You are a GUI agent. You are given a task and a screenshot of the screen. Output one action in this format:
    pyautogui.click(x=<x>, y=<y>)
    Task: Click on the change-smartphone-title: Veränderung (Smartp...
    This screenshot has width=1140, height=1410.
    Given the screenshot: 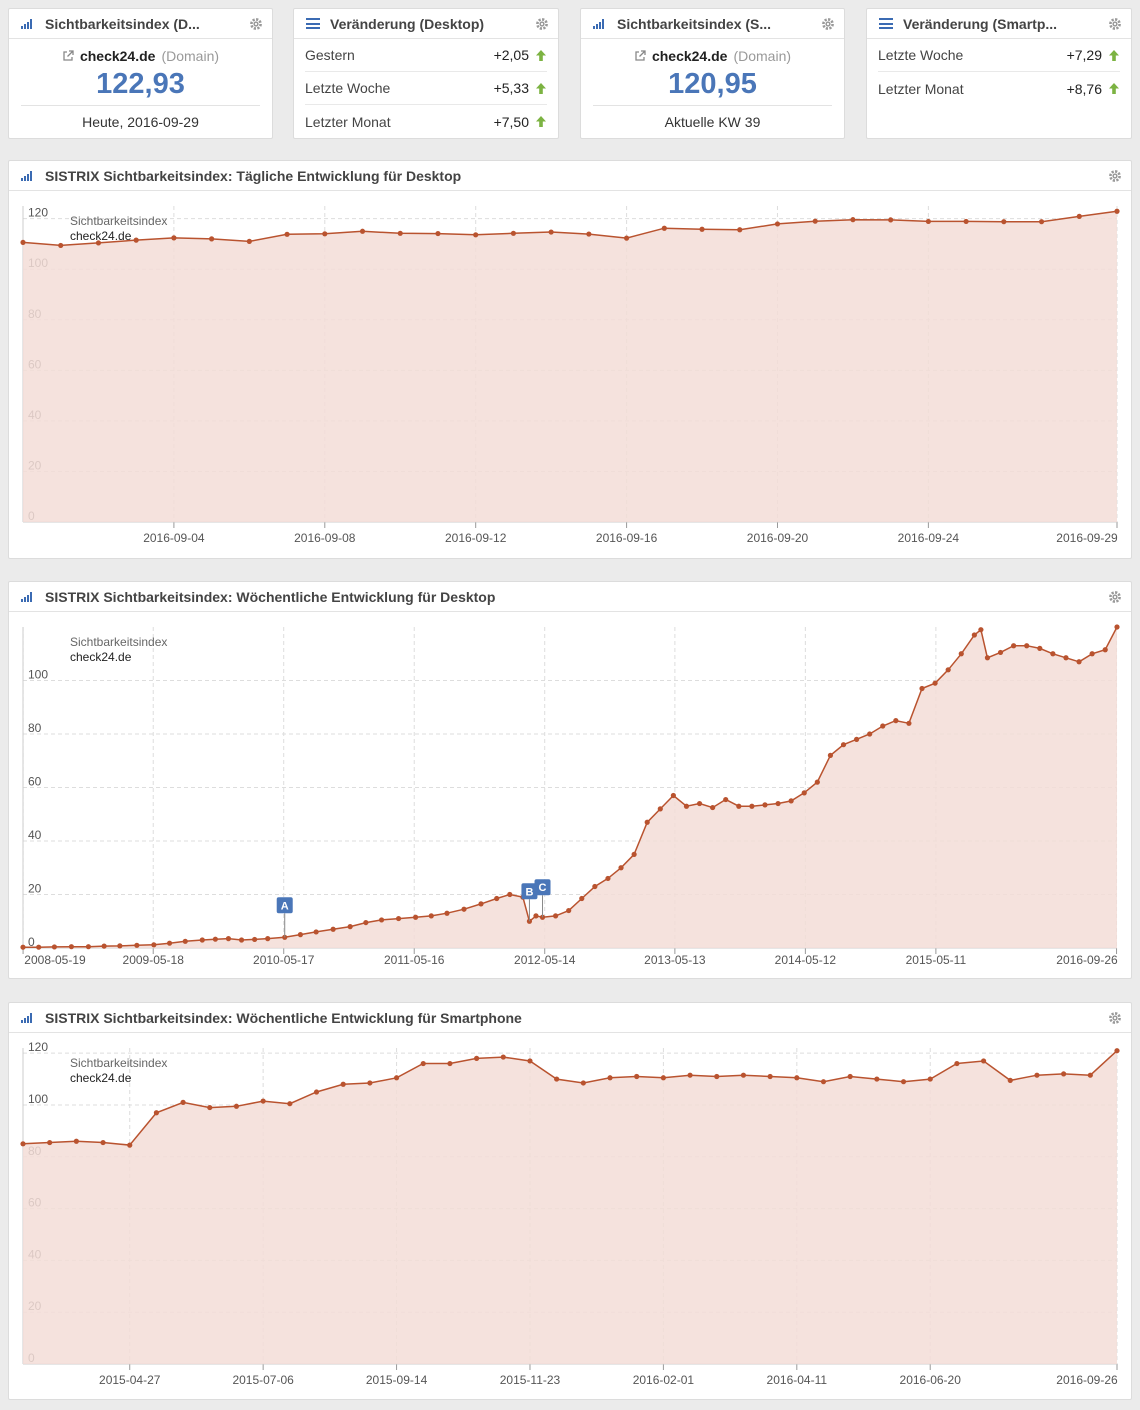 What is the action you would take?
    pyautogui.click(x=980, y=23)
    